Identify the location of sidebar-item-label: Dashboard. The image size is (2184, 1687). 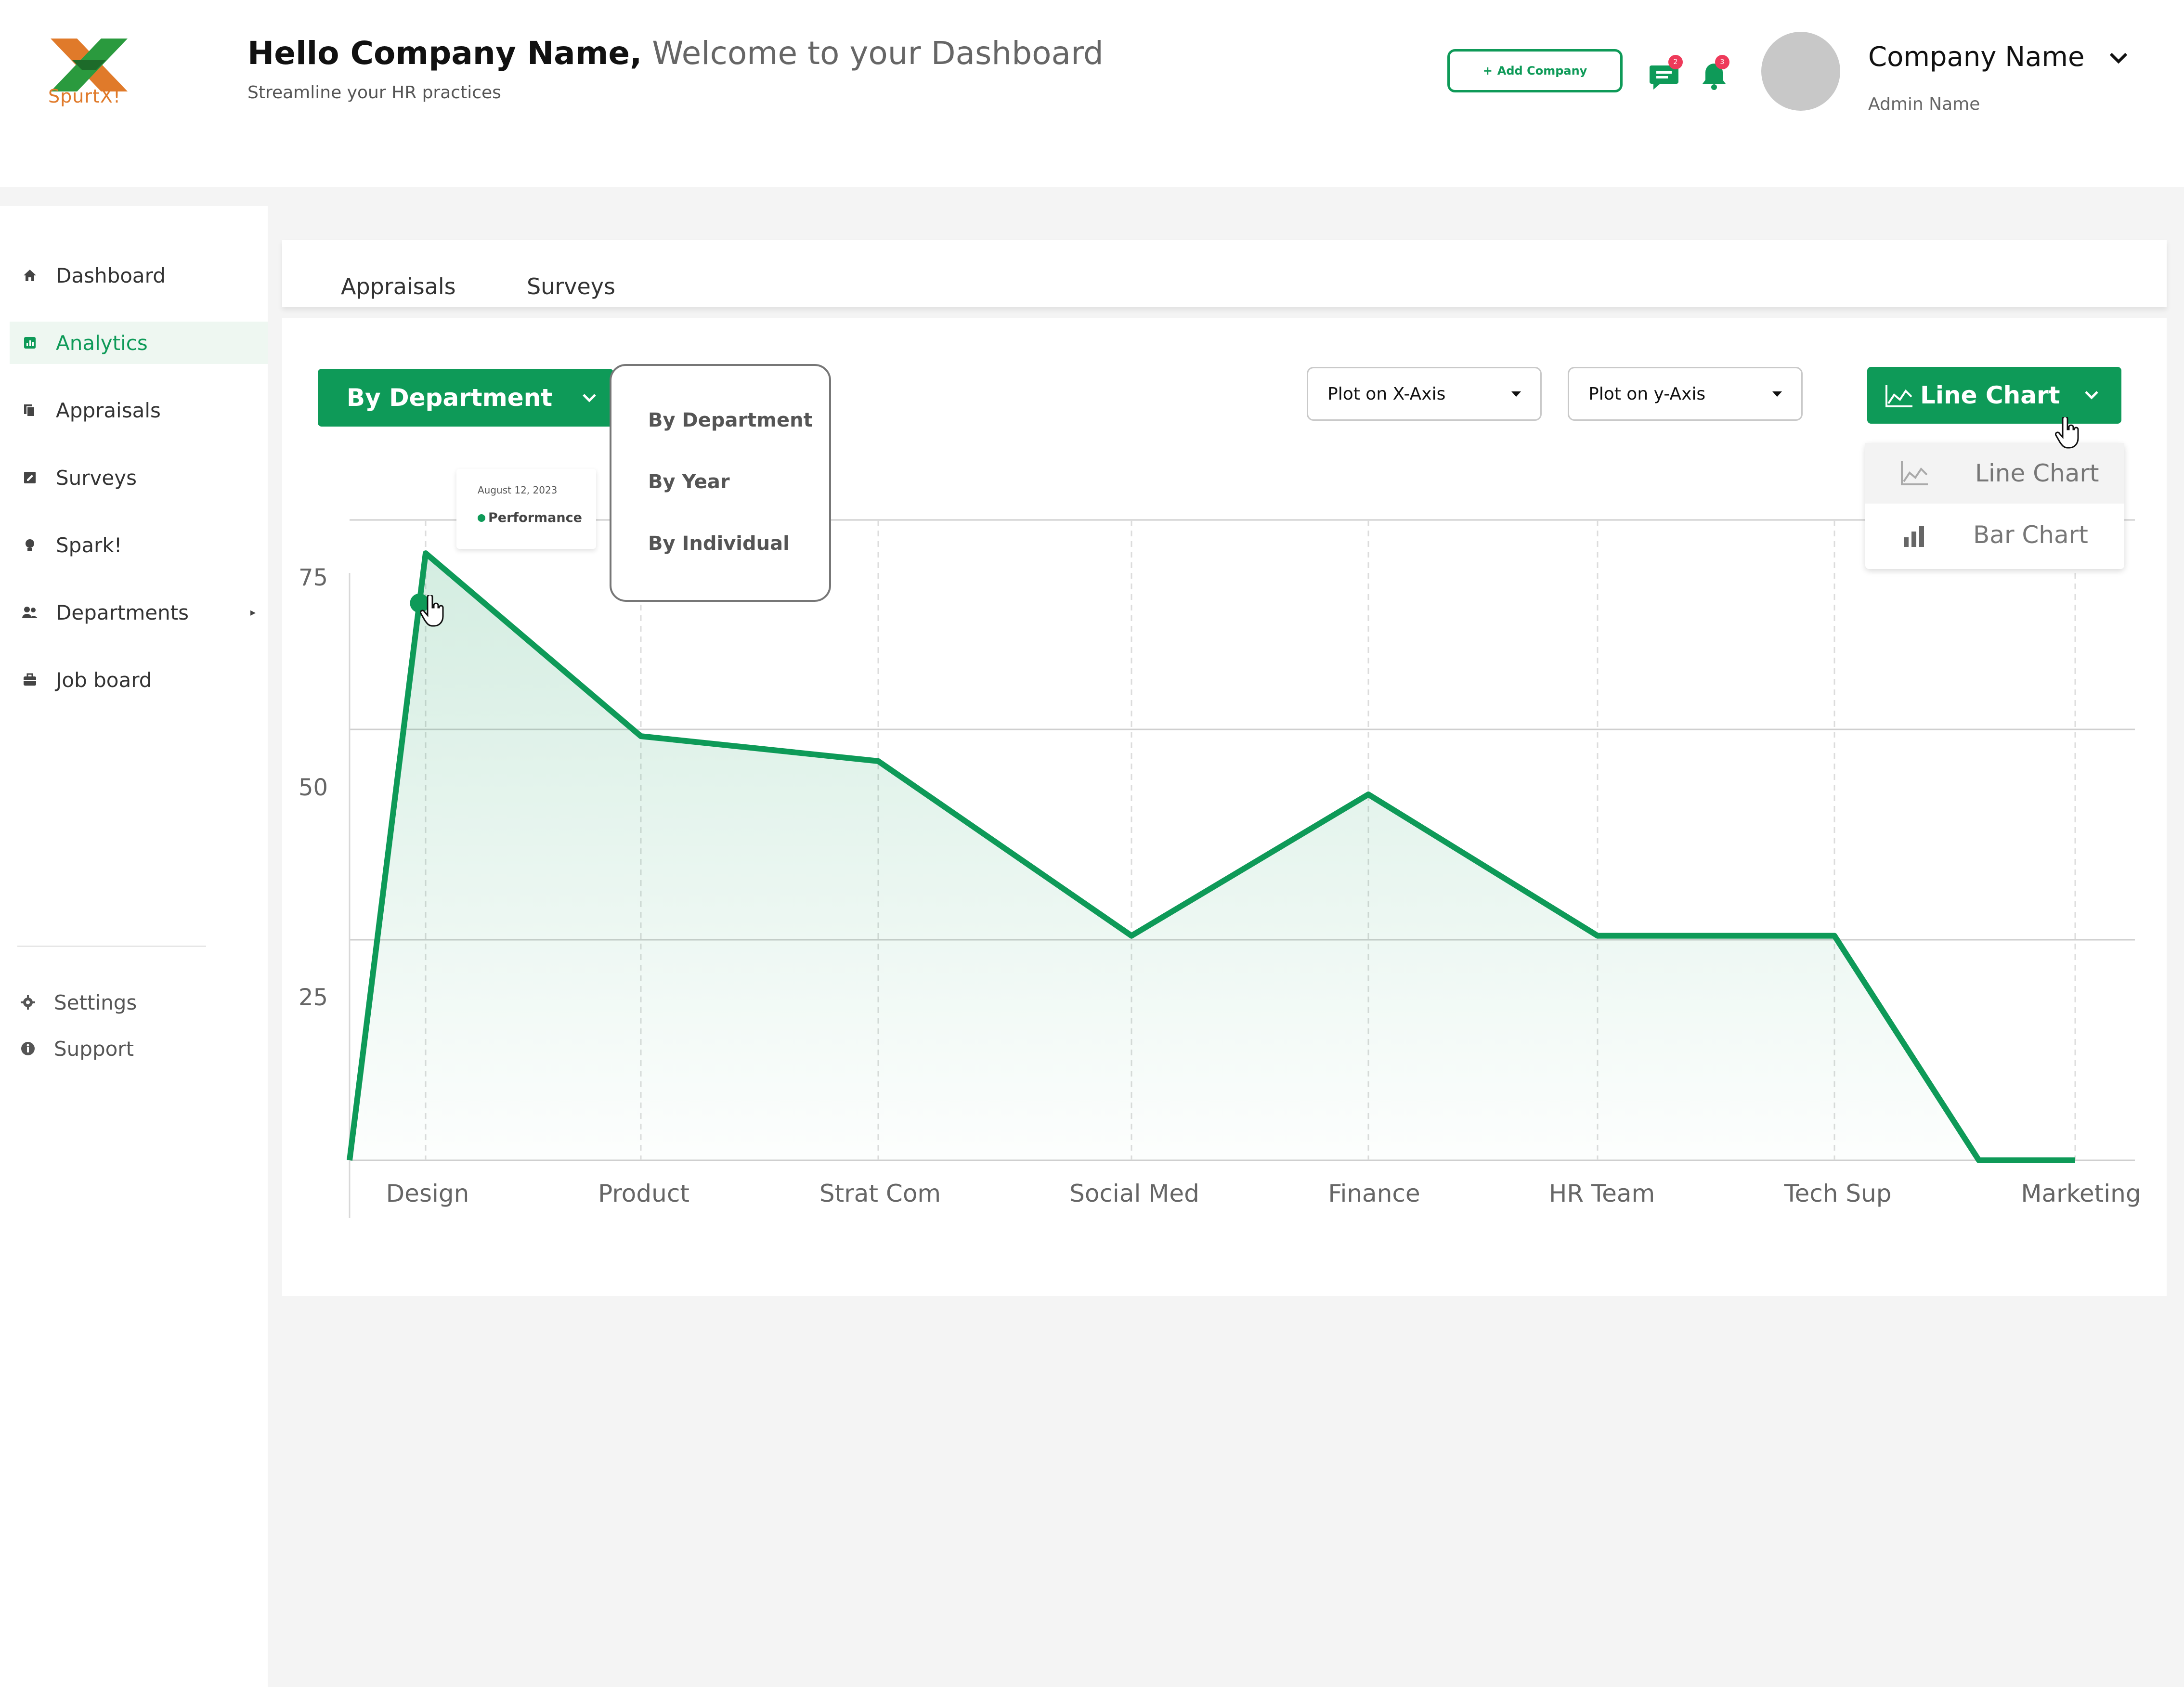
(111, 275).